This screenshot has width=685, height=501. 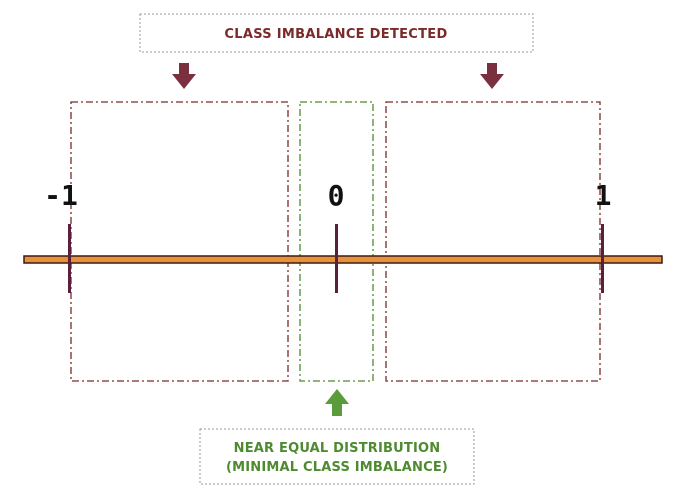 What do you see at coordinates (61, 195) in the screenshot?
I see `tick-label-minus-one: -1` at bounding box center [61, 195].